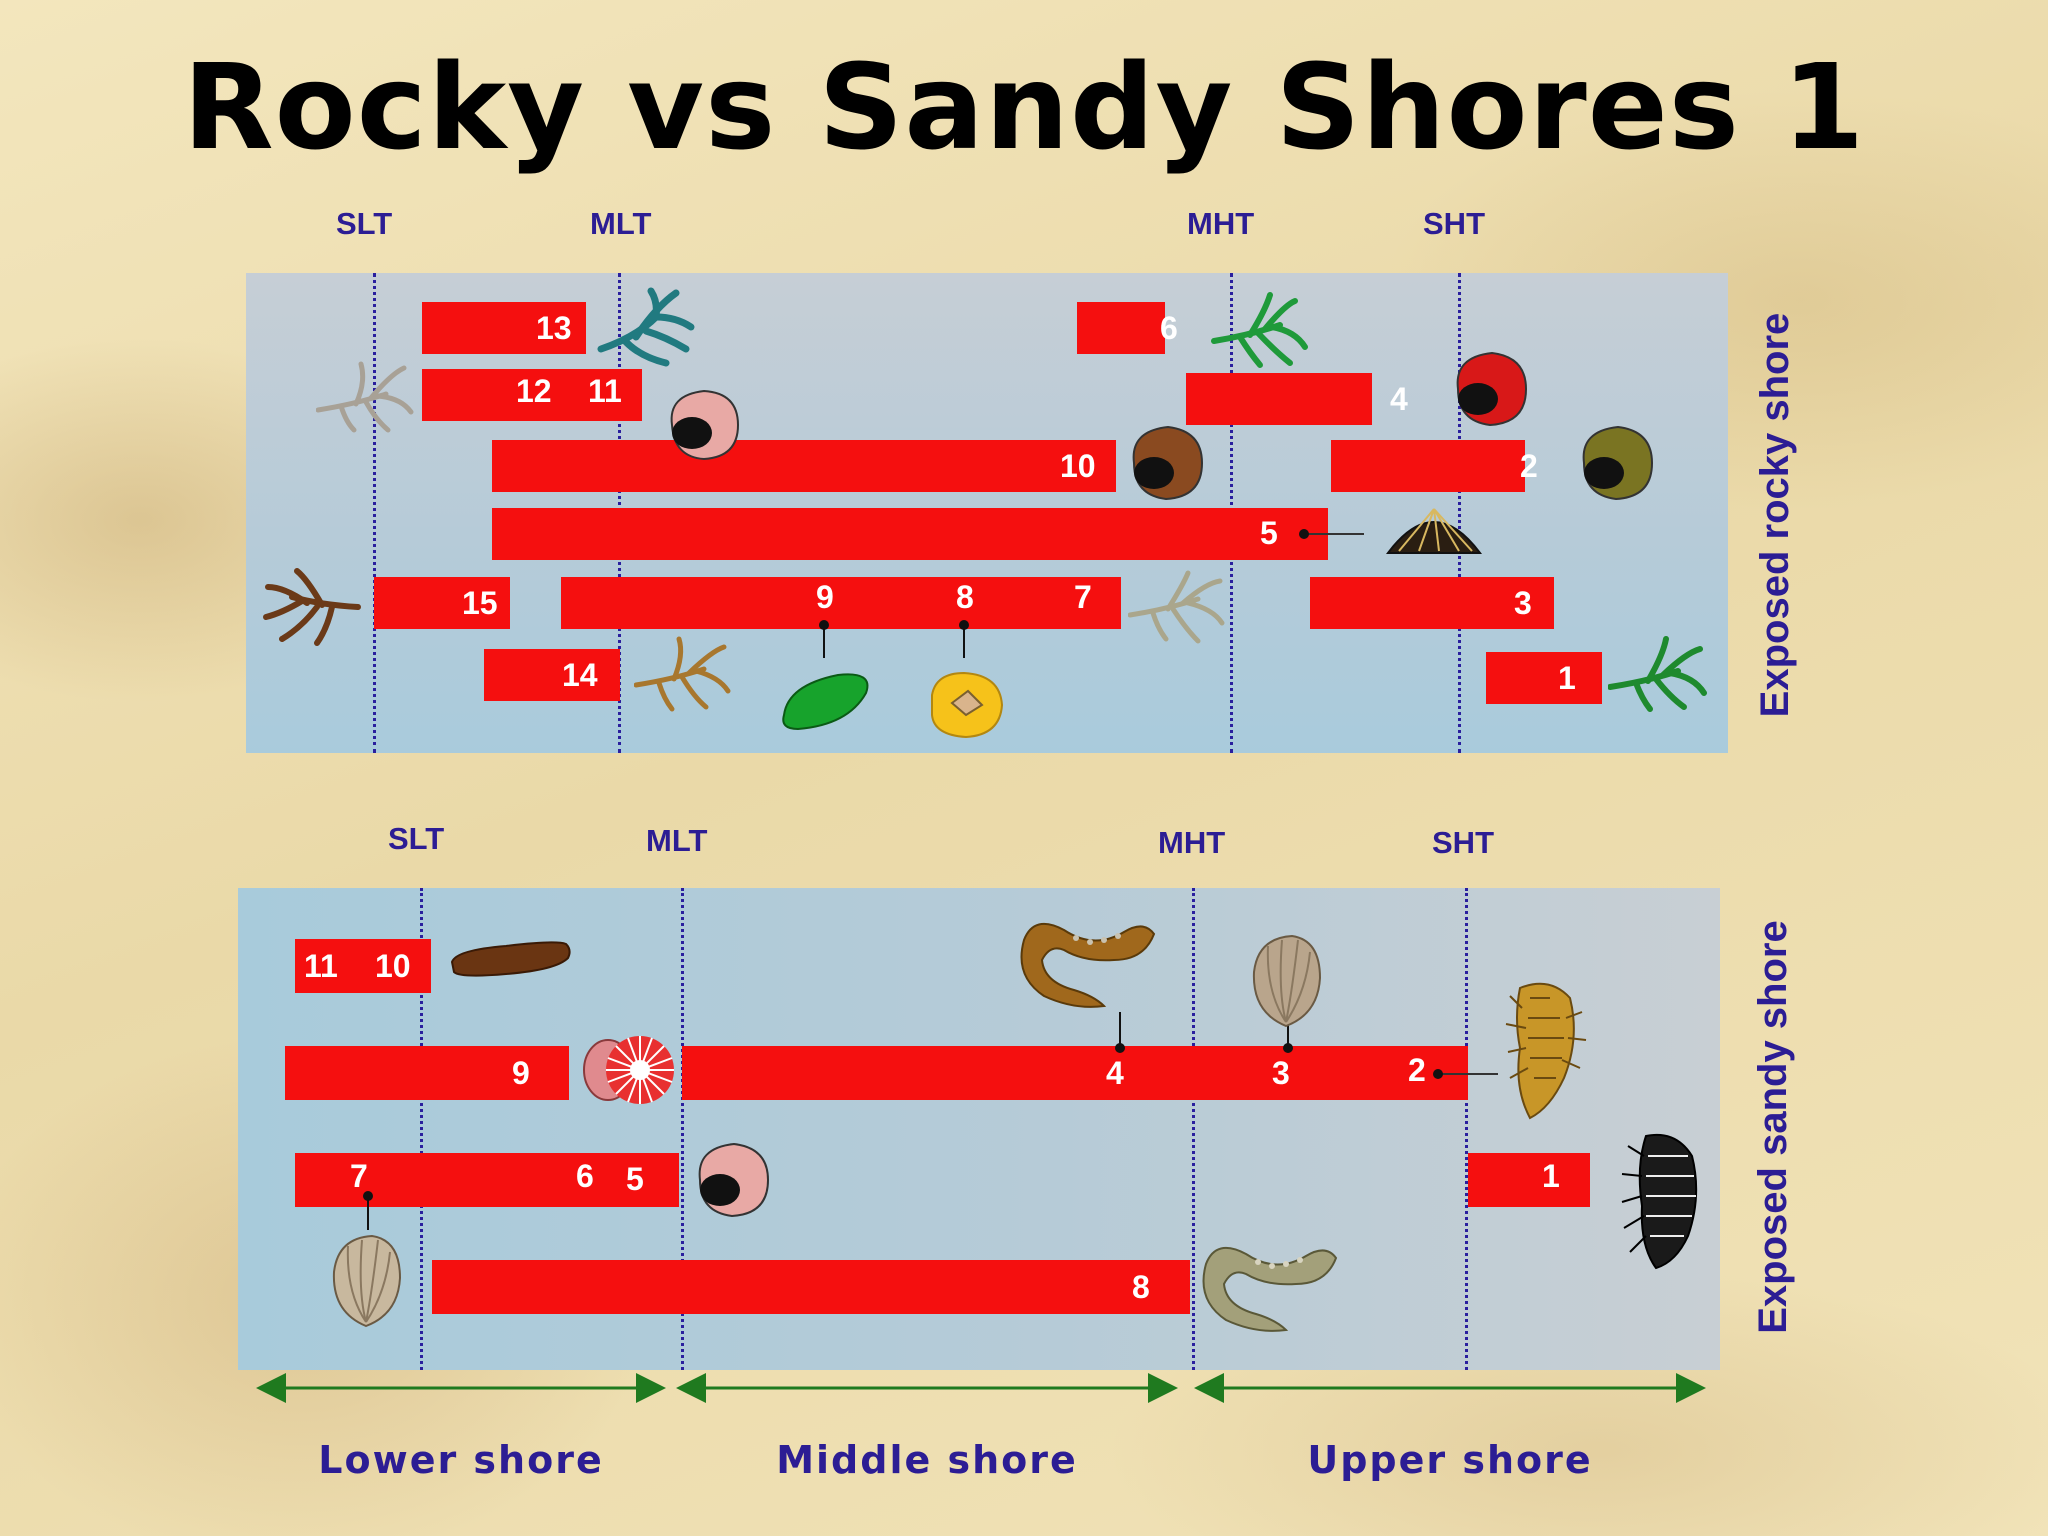  I want to click on rocky-num-7: 7, so click(1083, 597).